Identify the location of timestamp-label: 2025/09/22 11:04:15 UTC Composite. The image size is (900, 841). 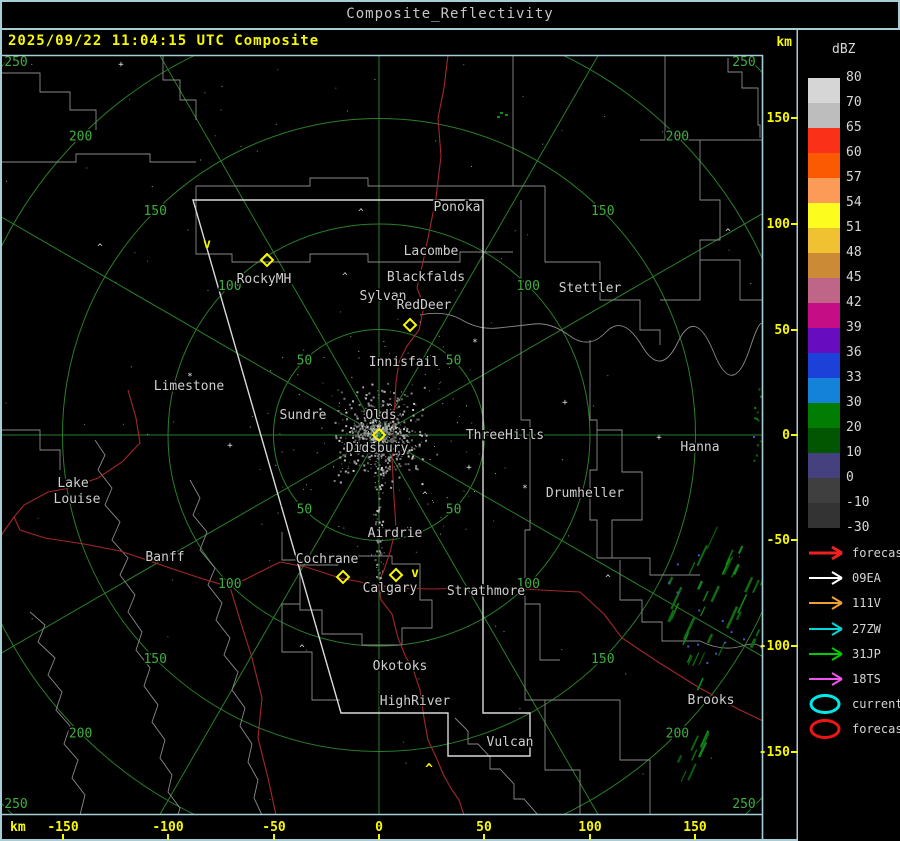
(164, 41).